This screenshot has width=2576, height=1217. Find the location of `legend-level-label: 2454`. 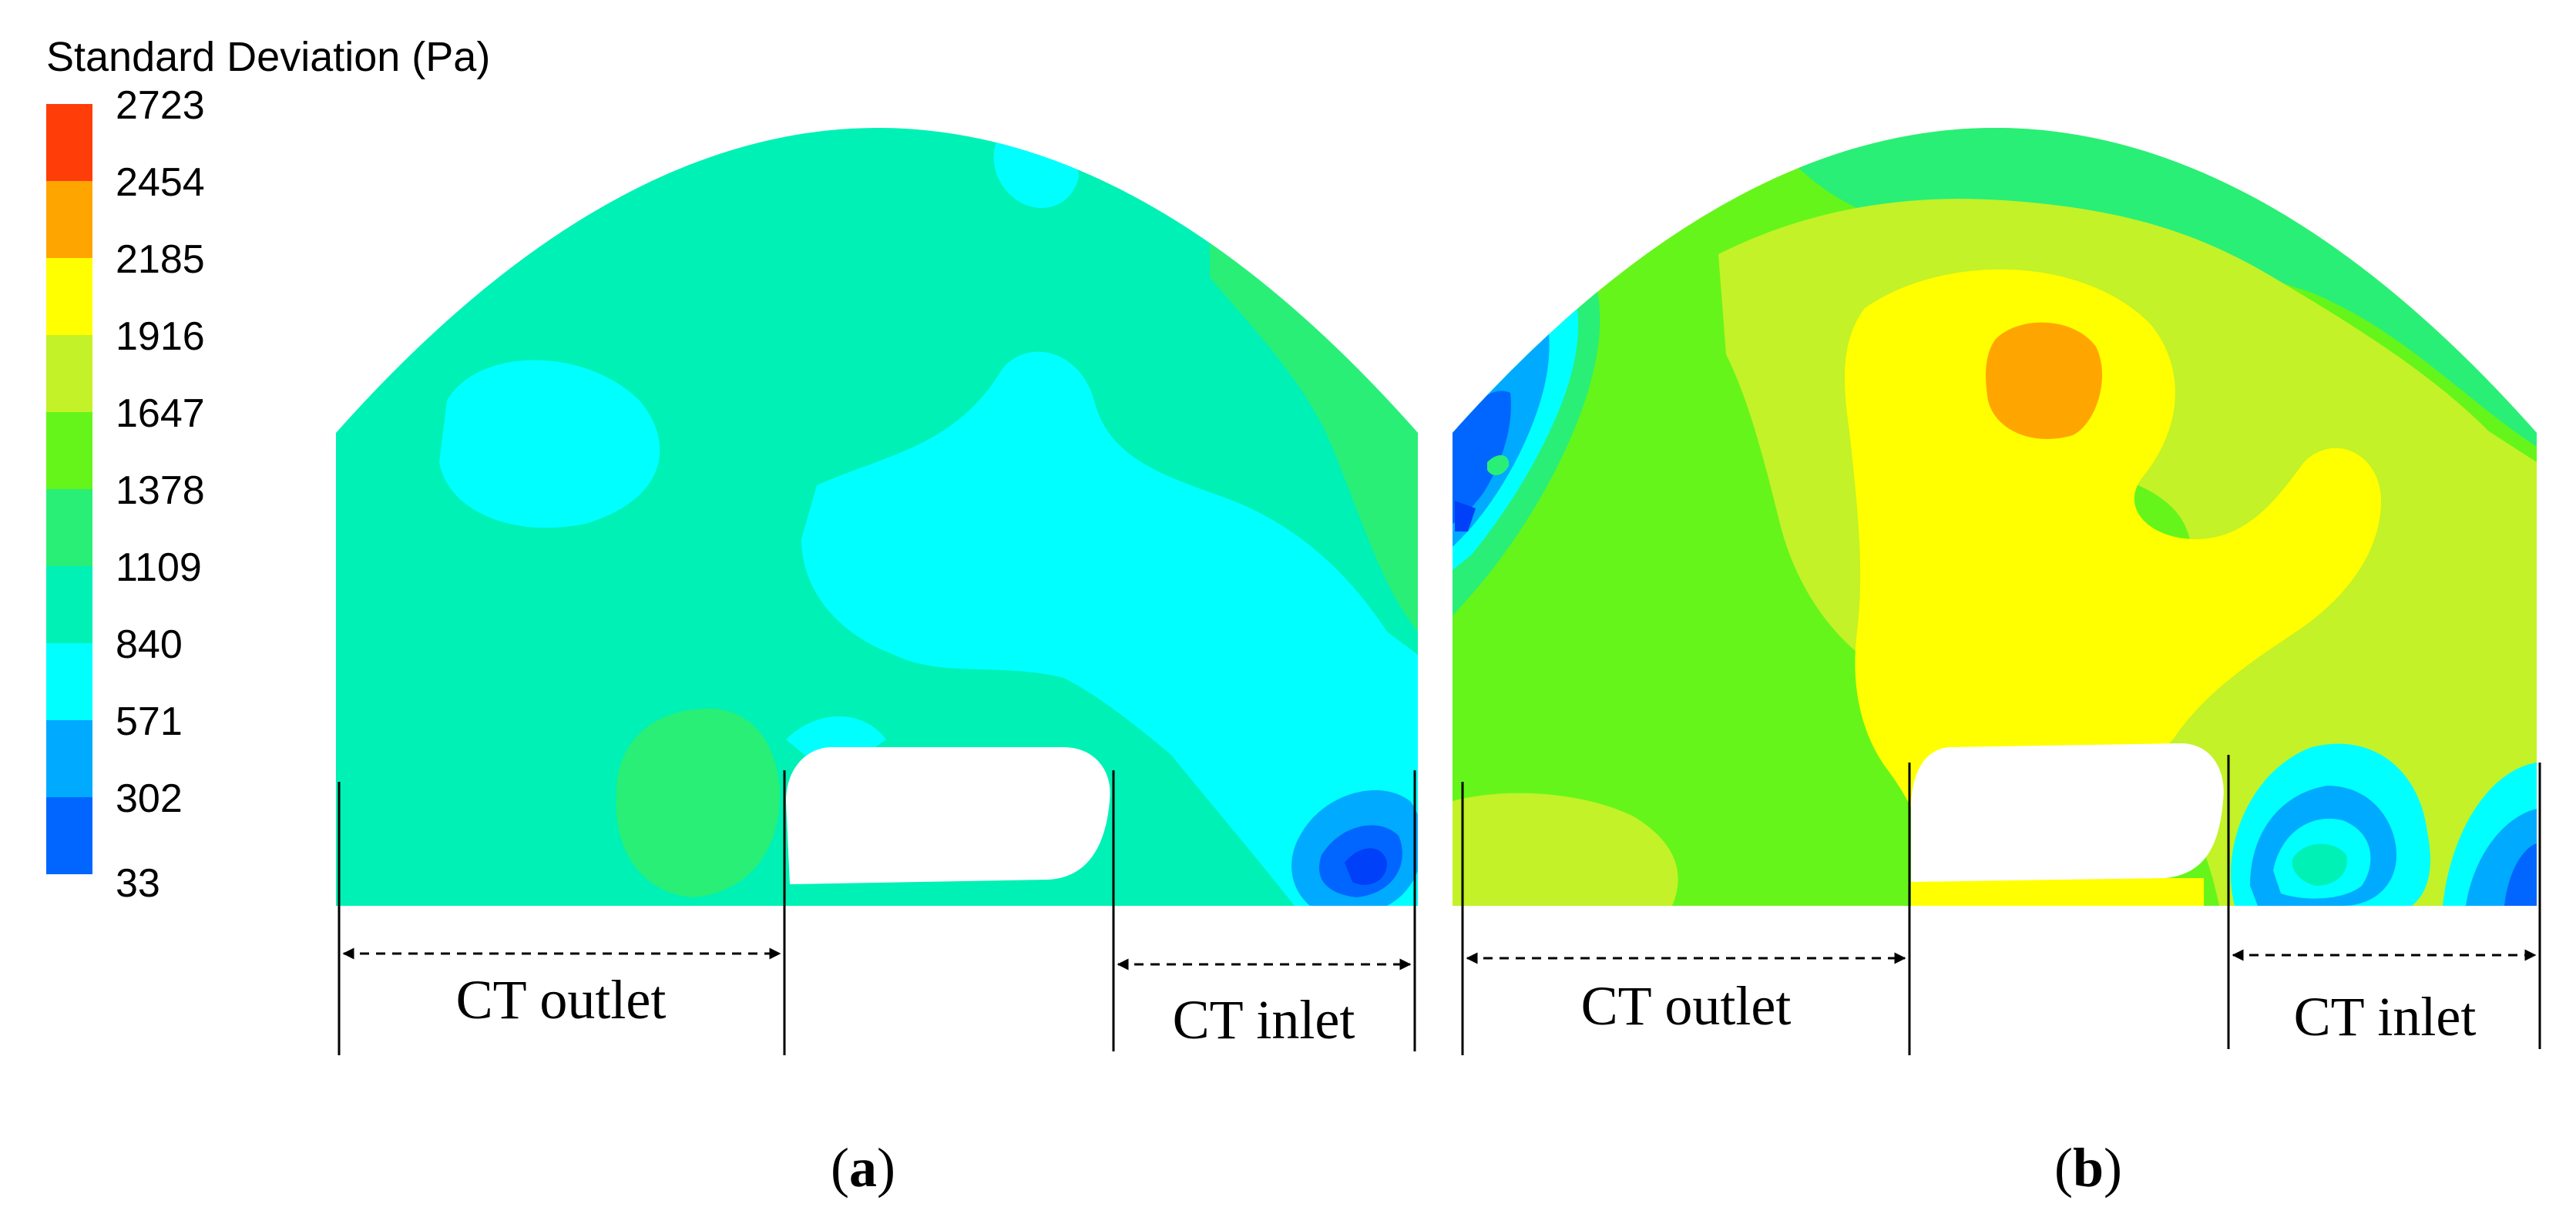

legend-level-label: 2454 is located at coordinates (160, 183).